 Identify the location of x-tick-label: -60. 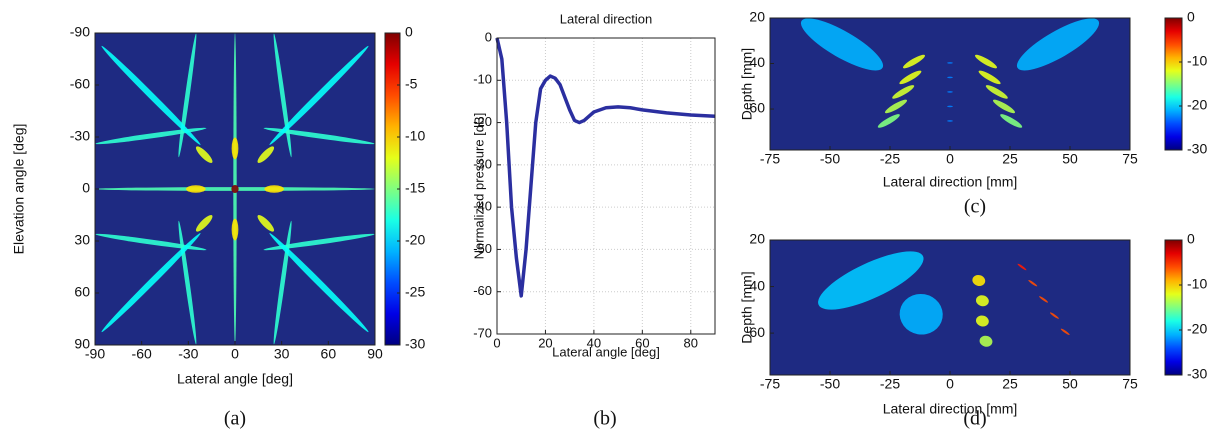
(142, 354).